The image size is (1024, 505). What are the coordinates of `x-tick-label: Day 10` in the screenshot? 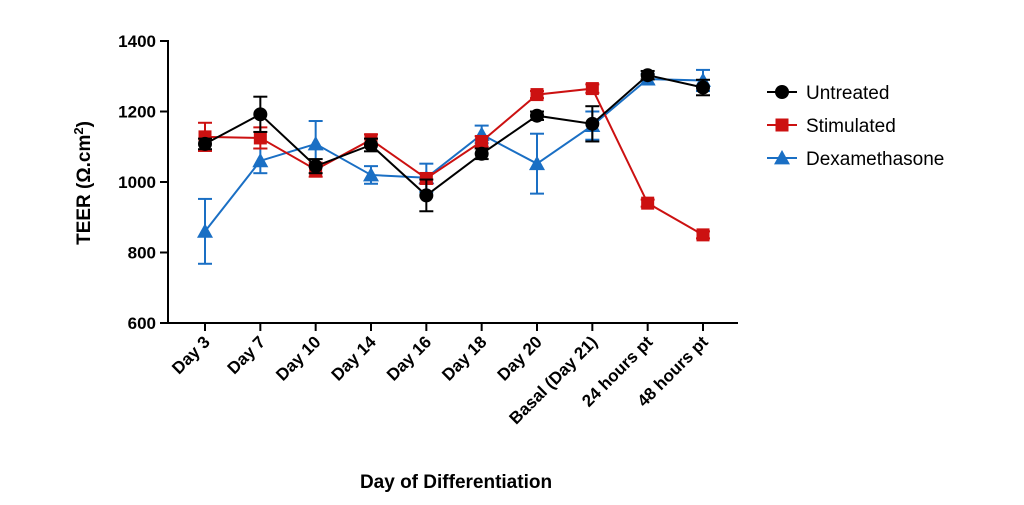 It's located at (298, 358).